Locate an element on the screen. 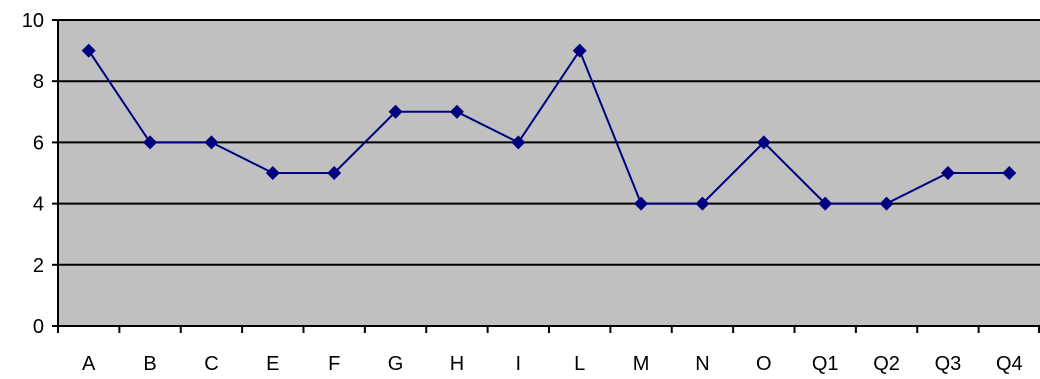  x-tick-label: Q3 is located at coordinates (948, 364).